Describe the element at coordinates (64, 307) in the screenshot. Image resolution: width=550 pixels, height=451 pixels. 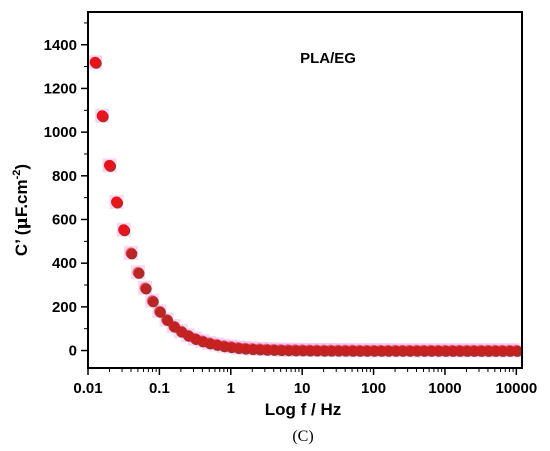
I see `y-tick-label: 200` at that location.